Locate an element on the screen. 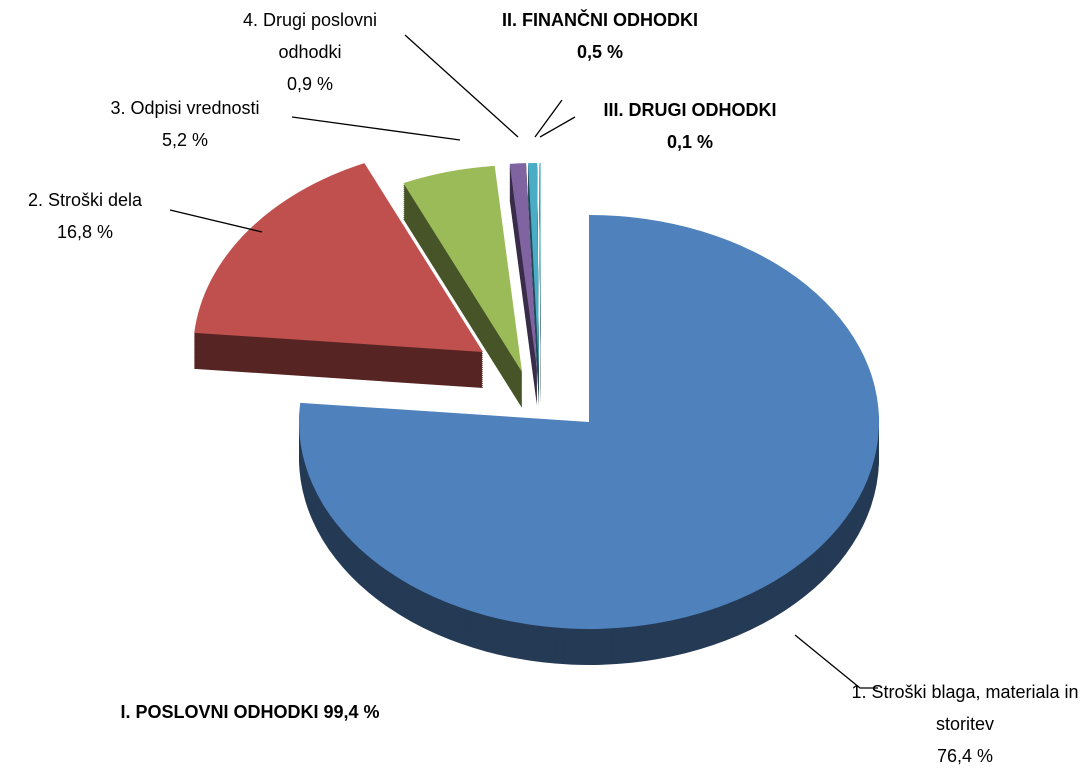 This screenshot has height=772, width=1080. slice-label: 4. Drugi poslovni odhodki 0,9 % is located at coordinates (310, 52).